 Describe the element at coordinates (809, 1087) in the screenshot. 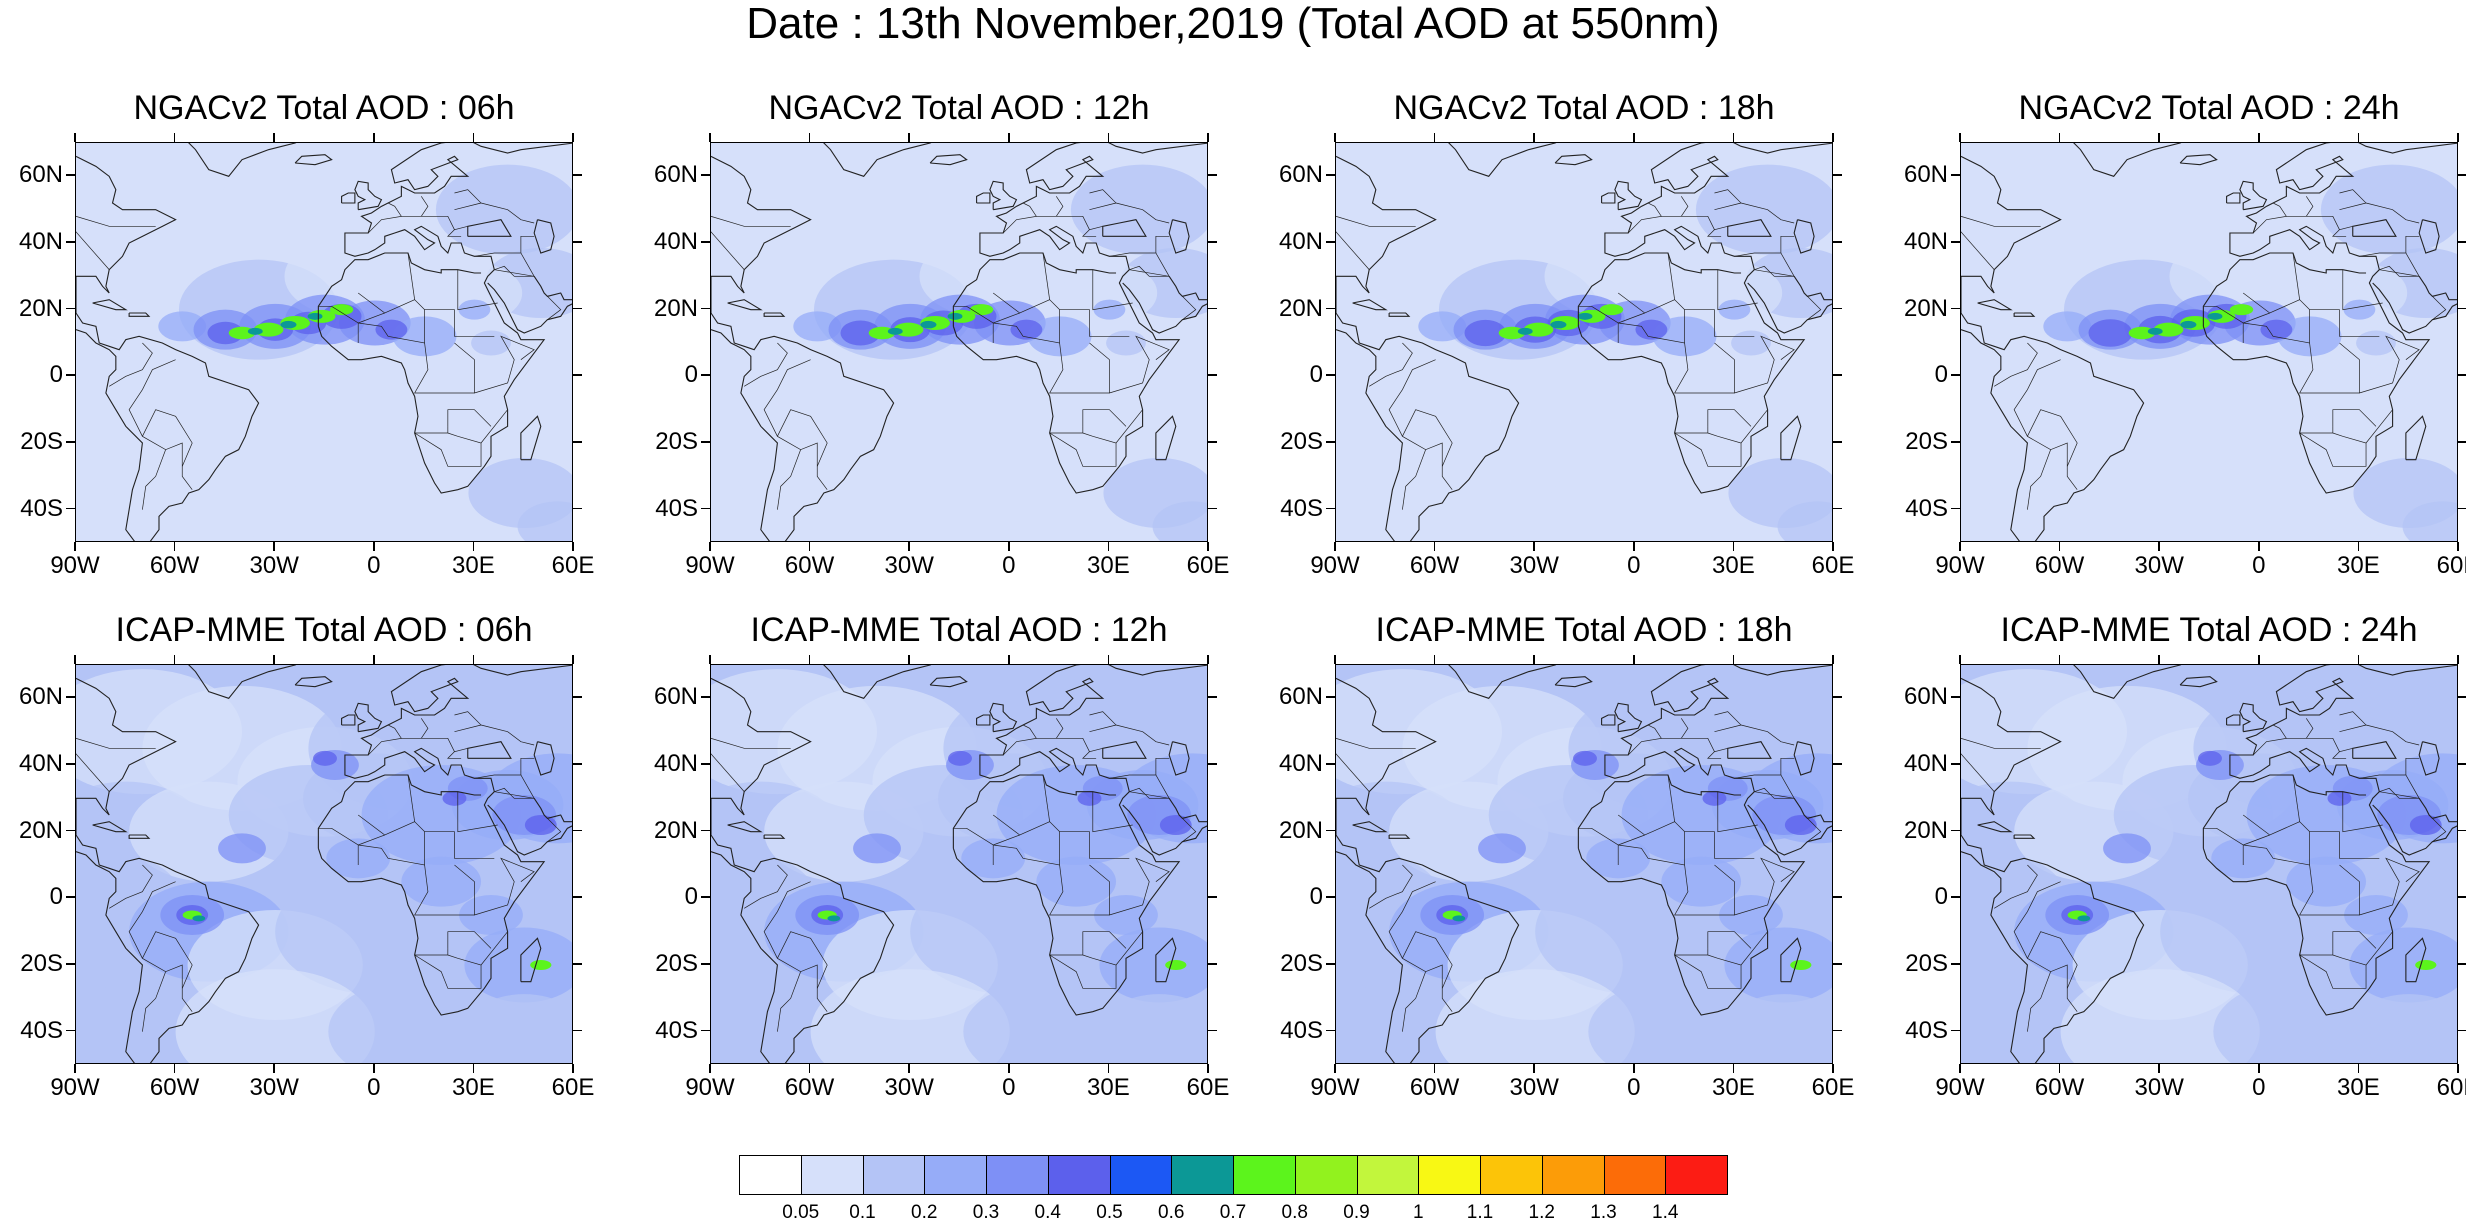

I see `lon-tick-label: 60W` at that location.